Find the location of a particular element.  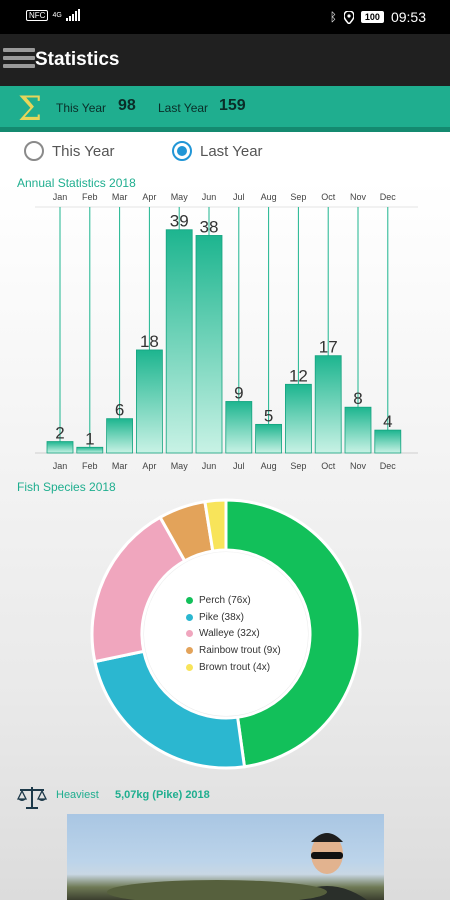

signal-icon is located at coordinates (72, 15).